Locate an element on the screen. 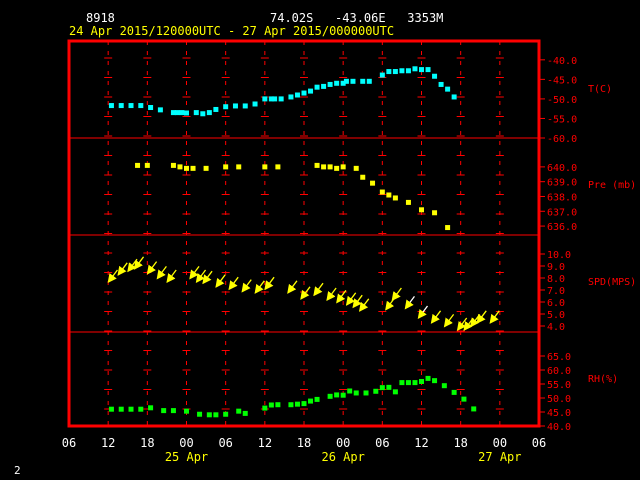 This screenshot has height=480, width=640. panel-label: RH(%) is located at coordinates (603, 379).